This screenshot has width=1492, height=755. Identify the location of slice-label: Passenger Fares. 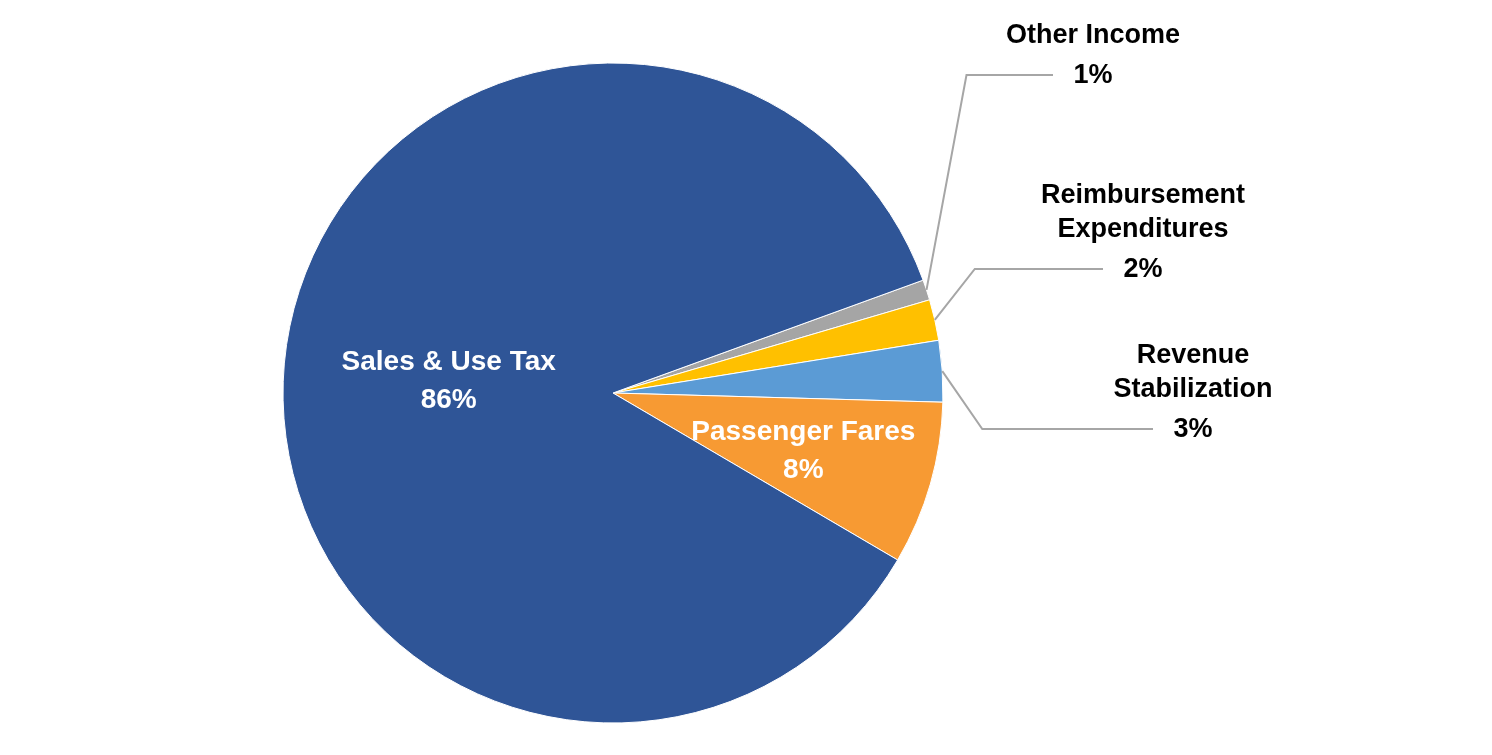
(803, 430).